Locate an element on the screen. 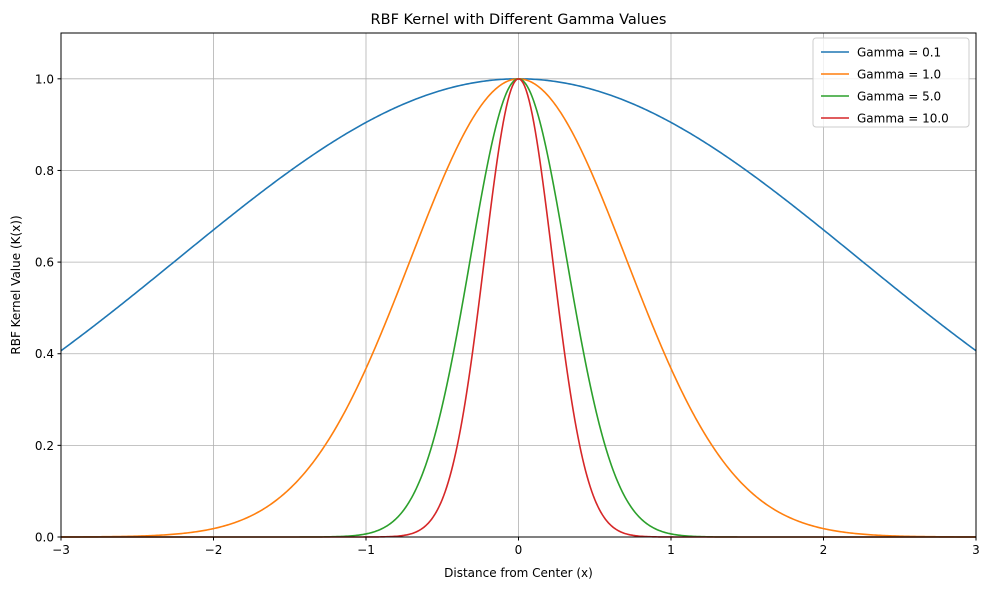  legend-label: Gamma = 1.0 is located at coordinates (899, 75).